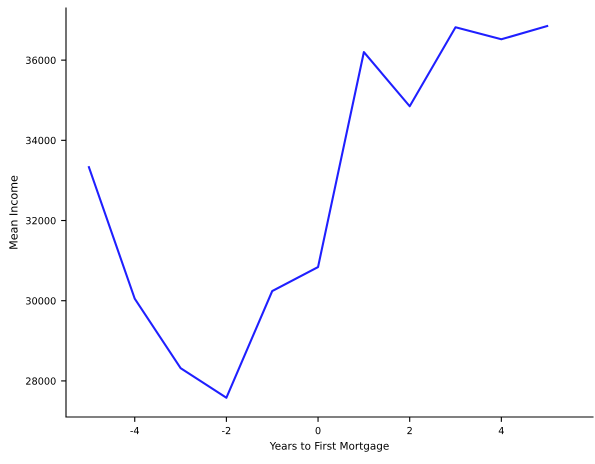  I want to click on y-tick-label: 36000, so click(41, 60).